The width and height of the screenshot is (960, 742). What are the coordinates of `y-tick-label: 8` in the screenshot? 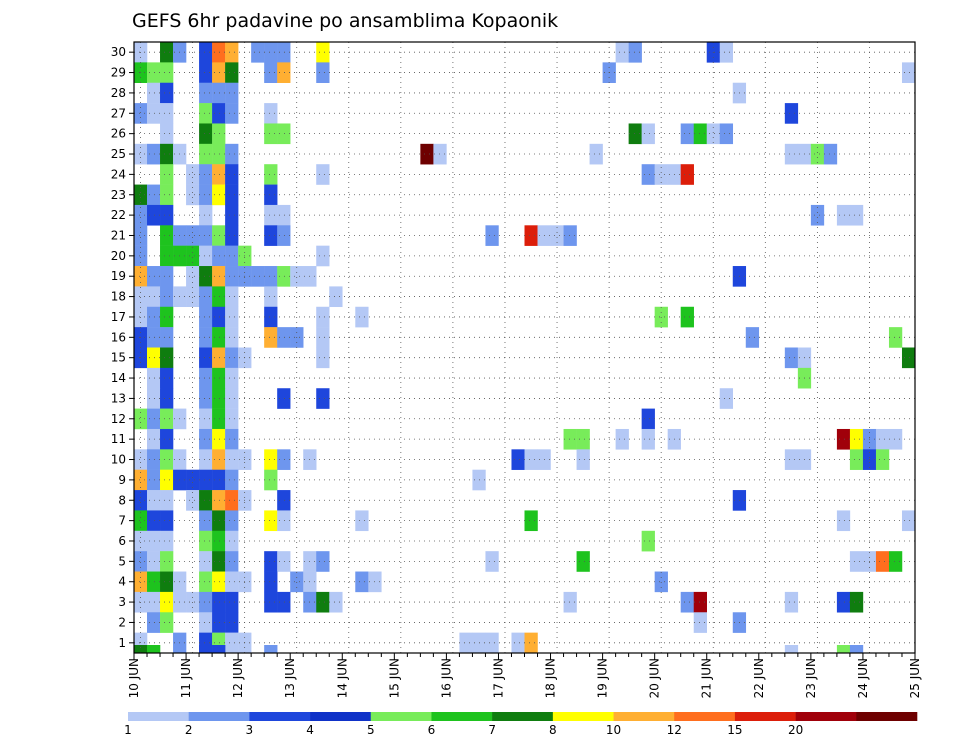 It's located at (122, 500).